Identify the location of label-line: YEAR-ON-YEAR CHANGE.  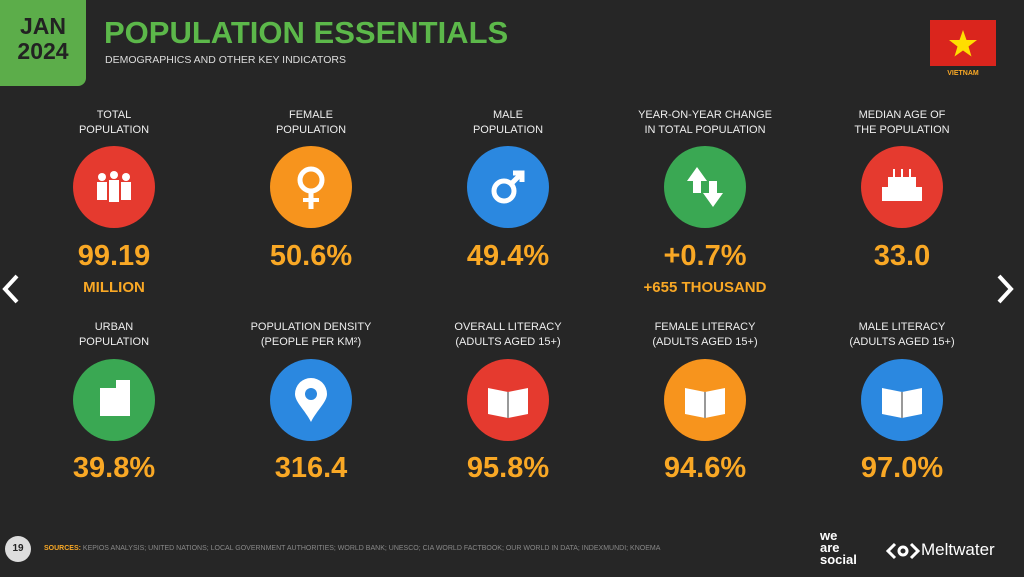
(705, 115).